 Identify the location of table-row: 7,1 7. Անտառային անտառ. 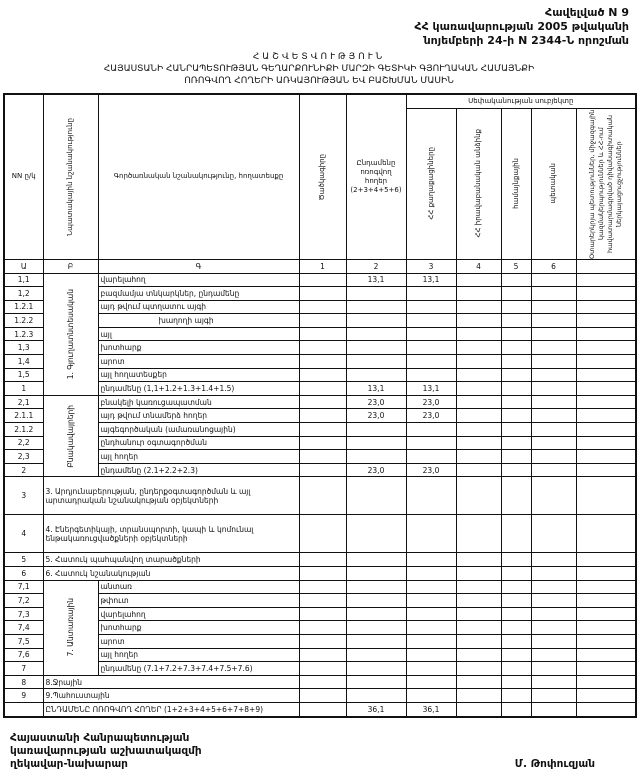
(320, 627).